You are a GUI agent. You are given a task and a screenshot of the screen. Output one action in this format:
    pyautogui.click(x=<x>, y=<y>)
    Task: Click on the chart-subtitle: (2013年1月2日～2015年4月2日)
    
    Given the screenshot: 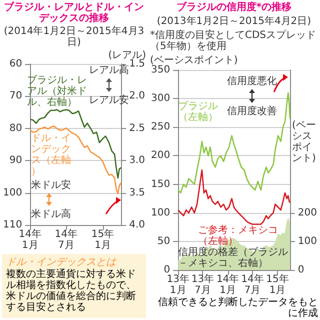 What is the action you would take?
    pyautogui.click(x=234, y=21)
    